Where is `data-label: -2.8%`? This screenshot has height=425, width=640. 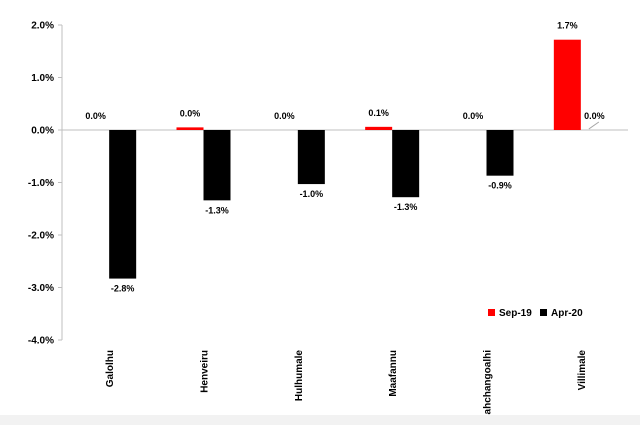
data-label: -2.8% is located at coordinates (123, 289).